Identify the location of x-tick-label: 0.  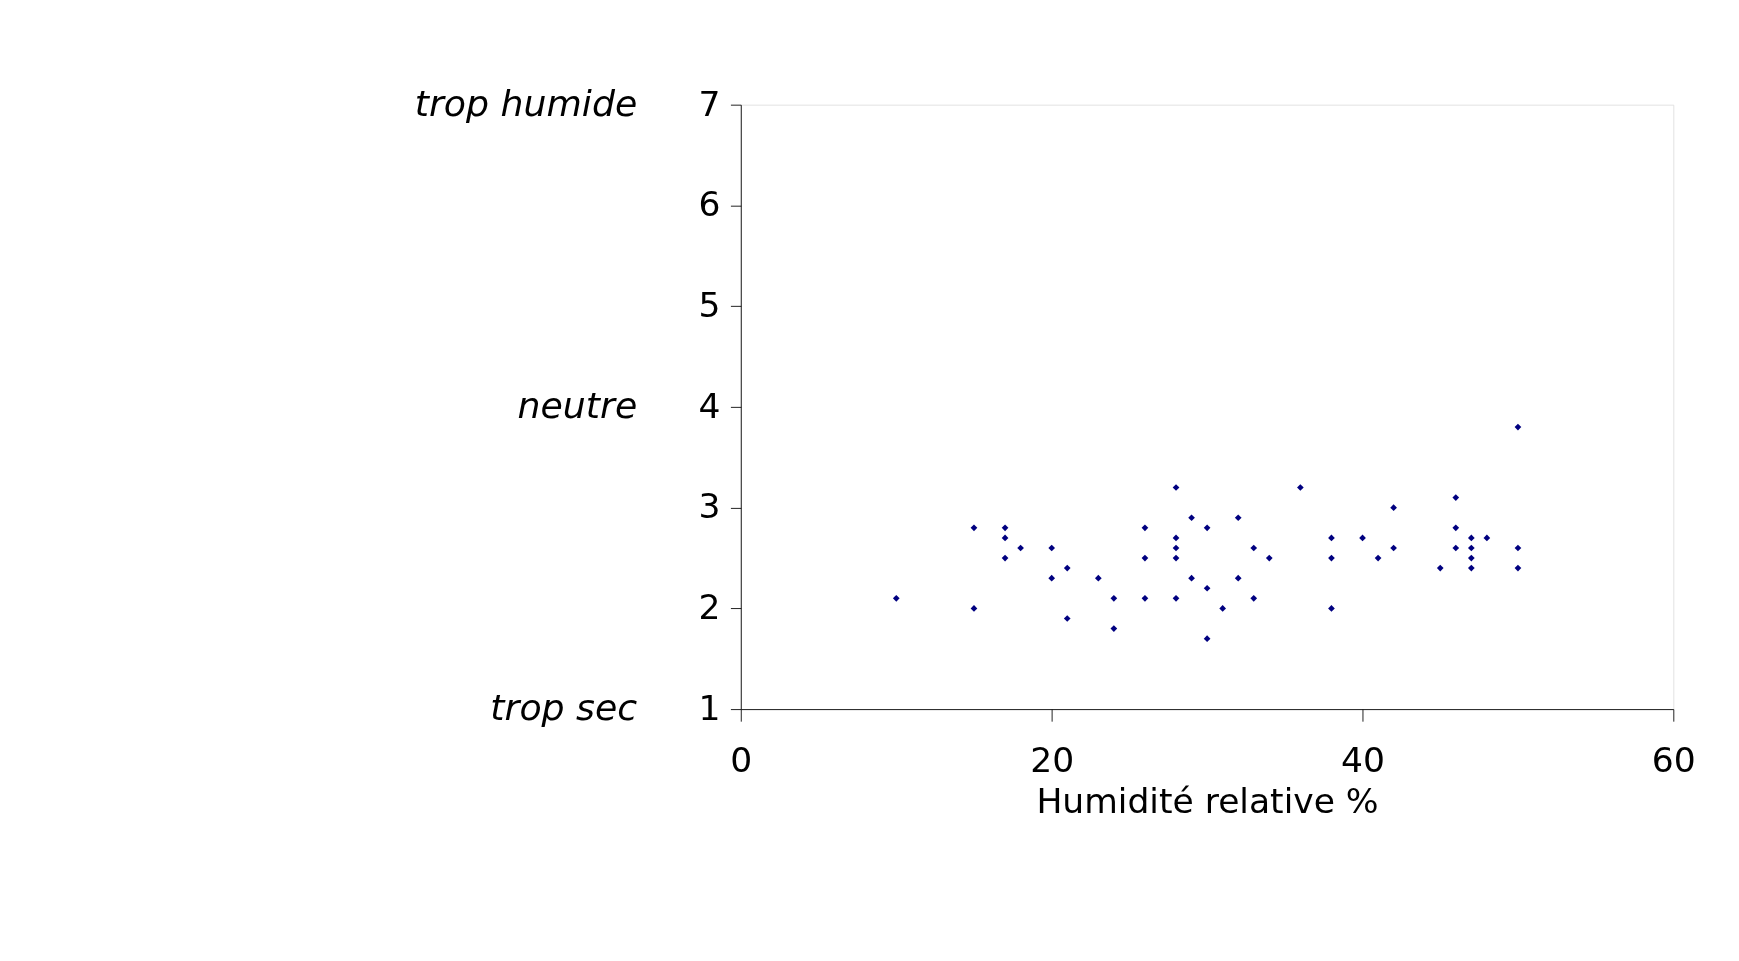
(741, 759).